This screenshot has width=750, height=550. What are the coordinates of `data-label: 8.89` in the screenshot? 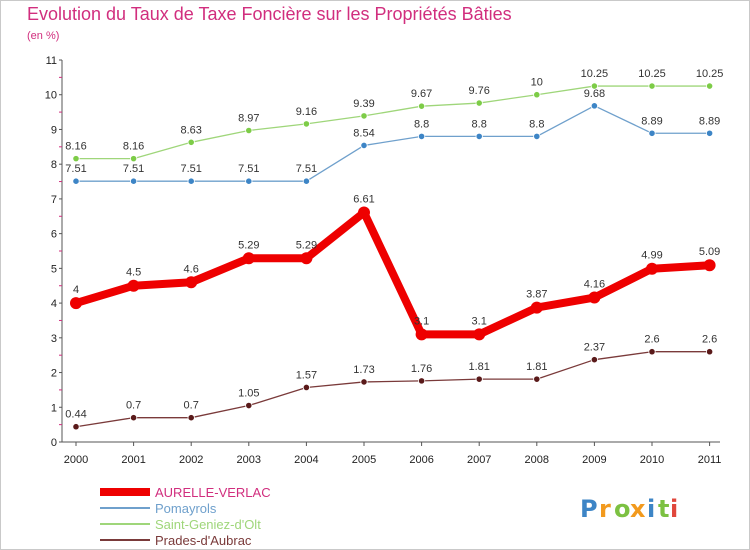 It's located at (709, 121).